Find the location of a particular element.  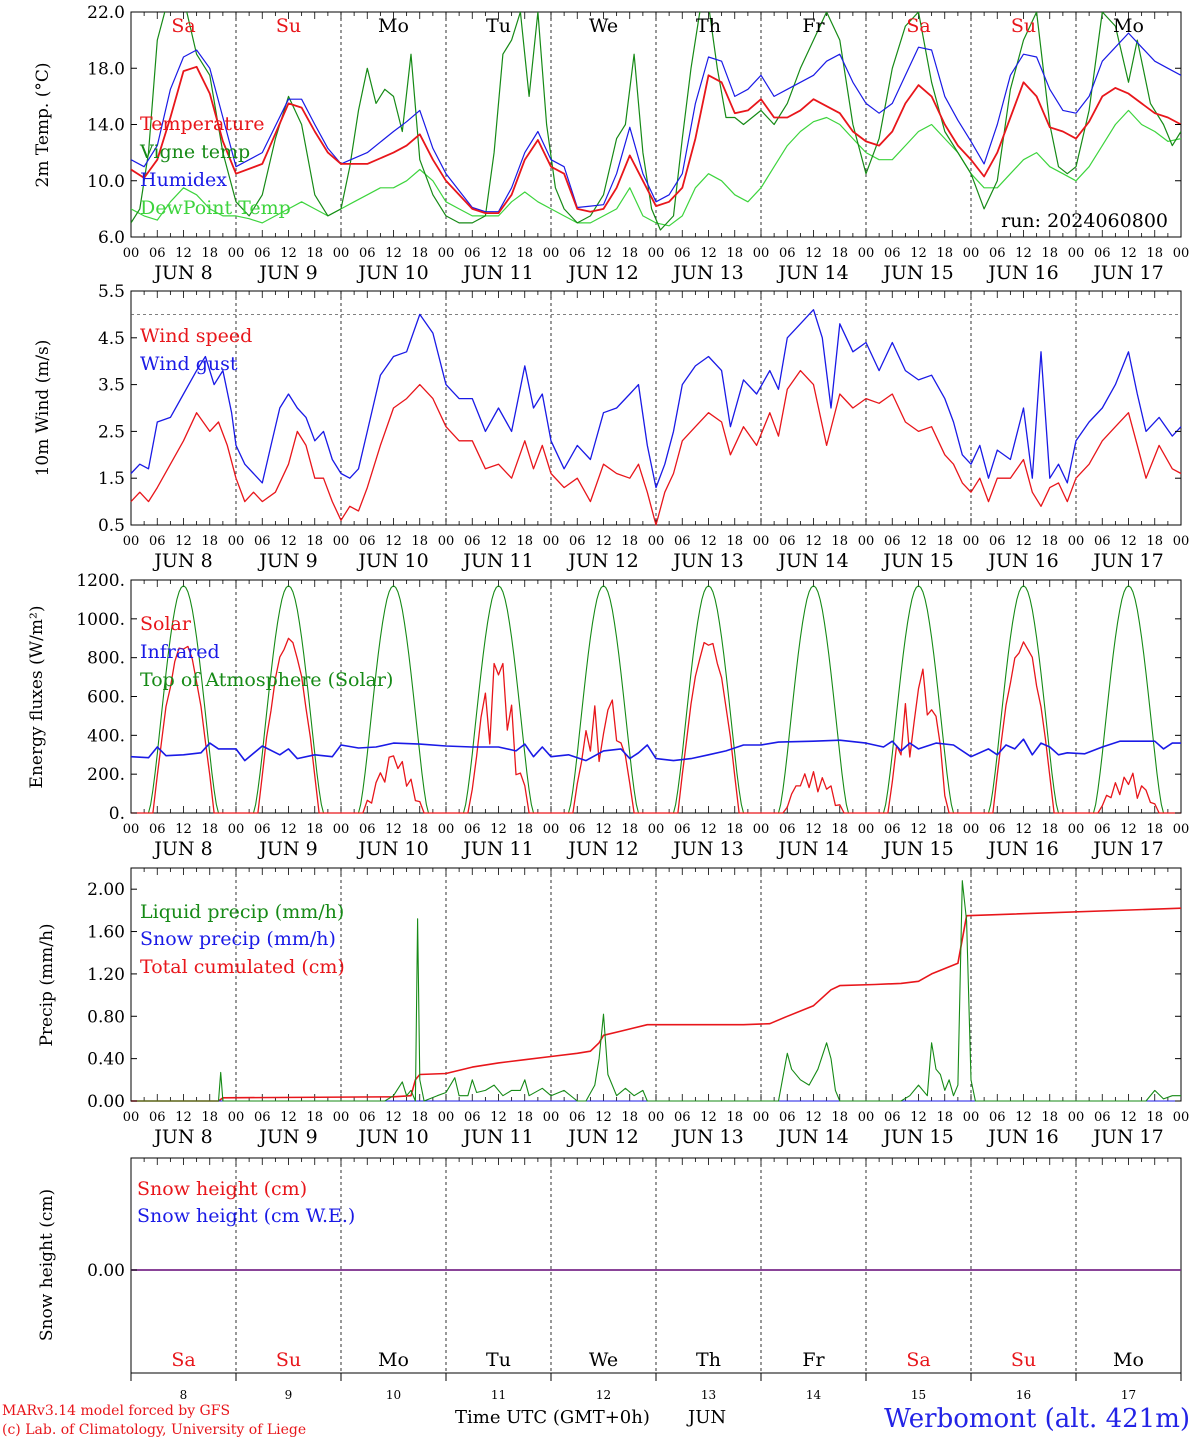

y-axis-label: Energy fluxes (W/m²) is located at coordinates (37, 697).